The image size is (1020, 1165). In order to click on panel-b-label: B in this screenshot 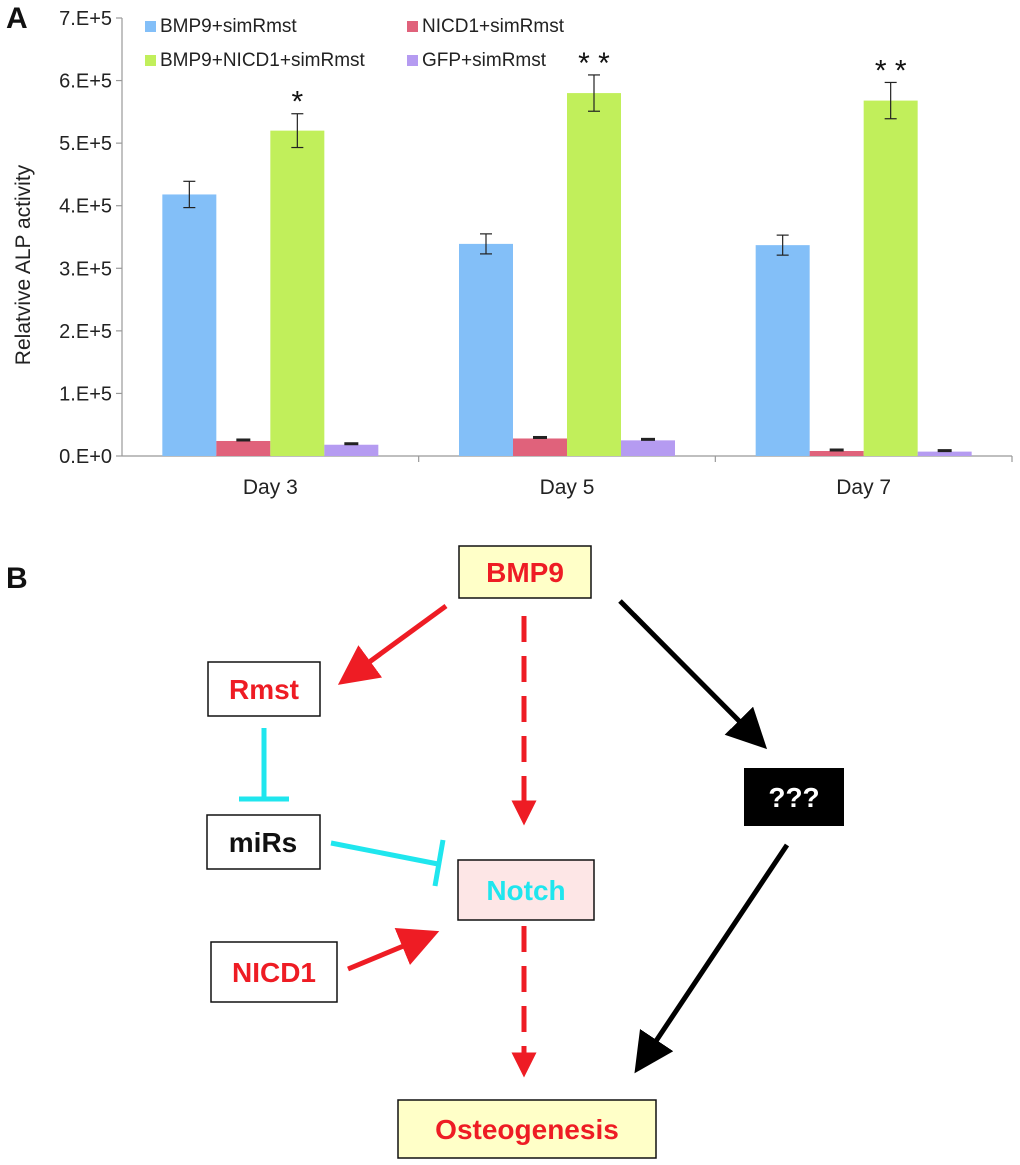, I will do `click(17, 578)`.